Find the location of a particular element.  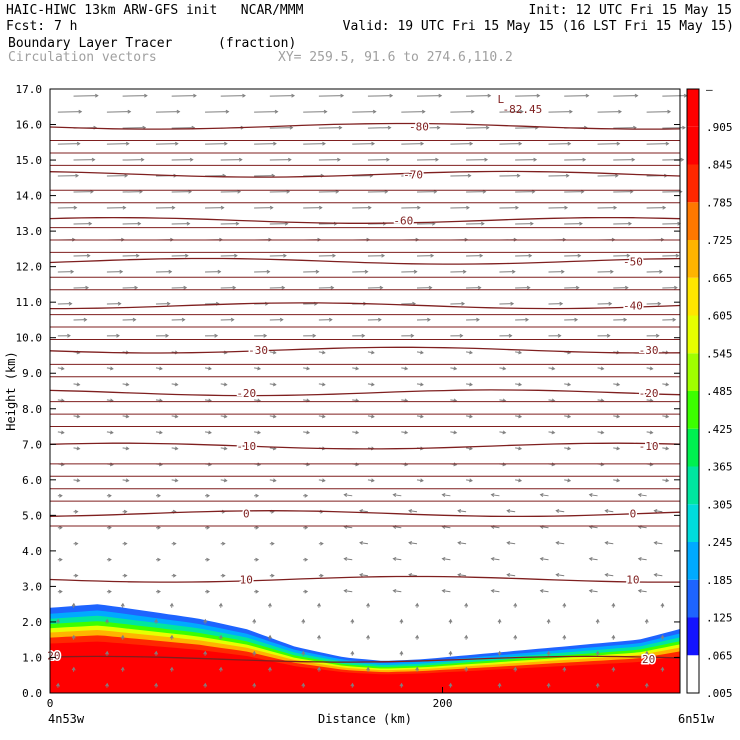

y-tick-label: 14.0 is located at coordinates (29, 196).